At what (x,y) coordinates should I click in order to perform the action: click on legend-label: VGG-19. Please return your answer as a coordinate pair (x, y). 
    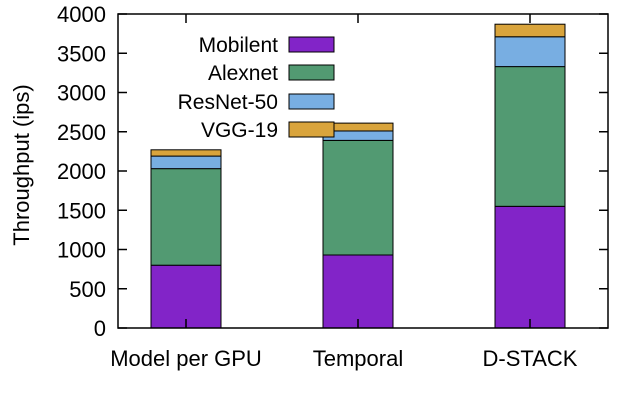
    Looking at the image, I should click on (239, 130).